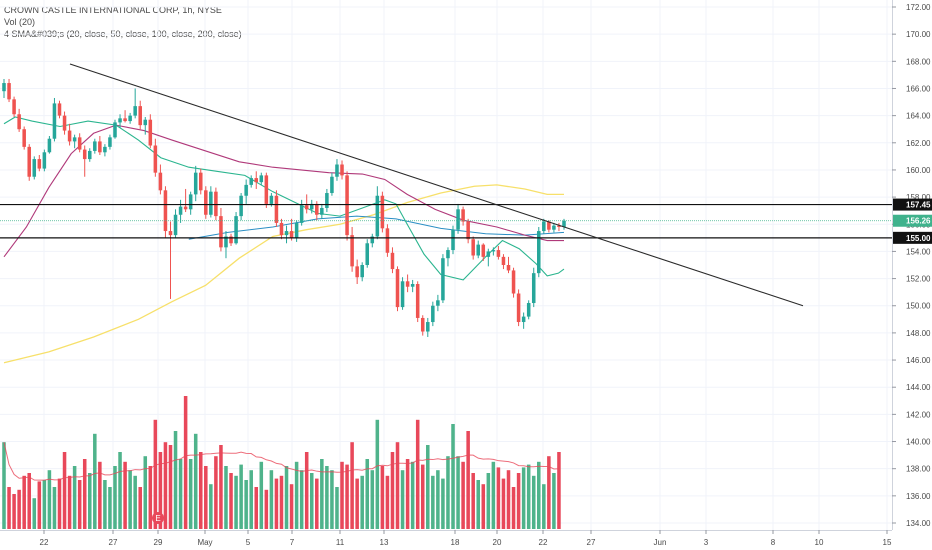 This screenshot has width=932, height=550. I want to click on earnings-marker: E, so click(158, 518).